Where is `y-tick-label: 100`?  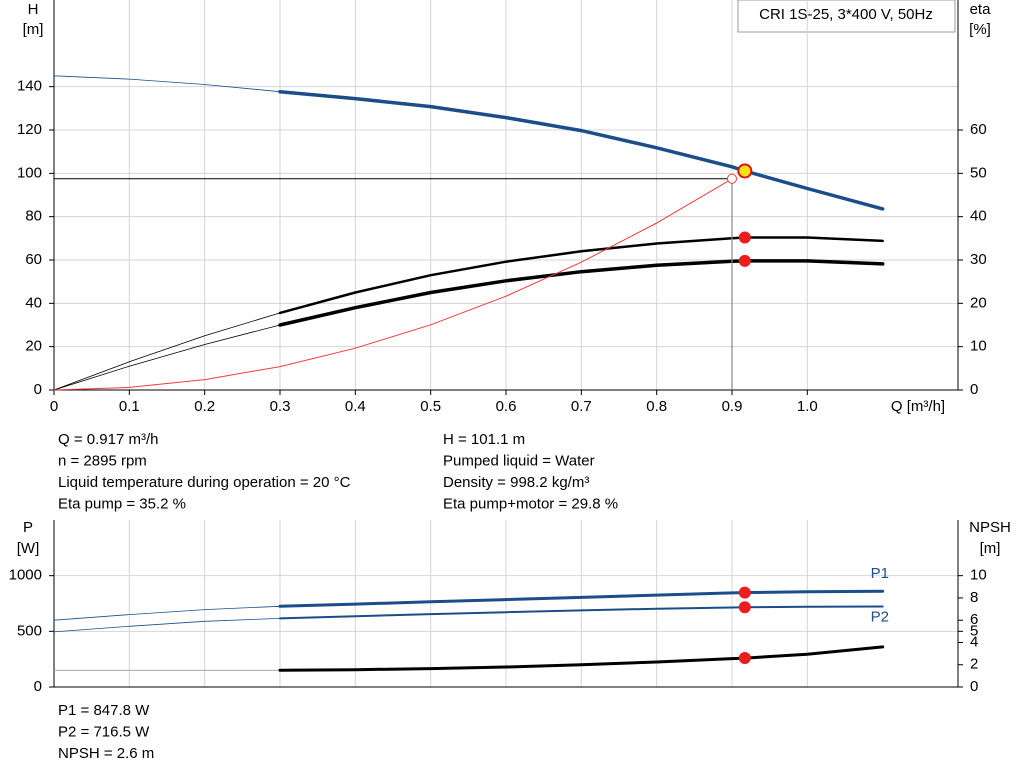 y-tick-label: 100 is located at coordinates (29, 172).